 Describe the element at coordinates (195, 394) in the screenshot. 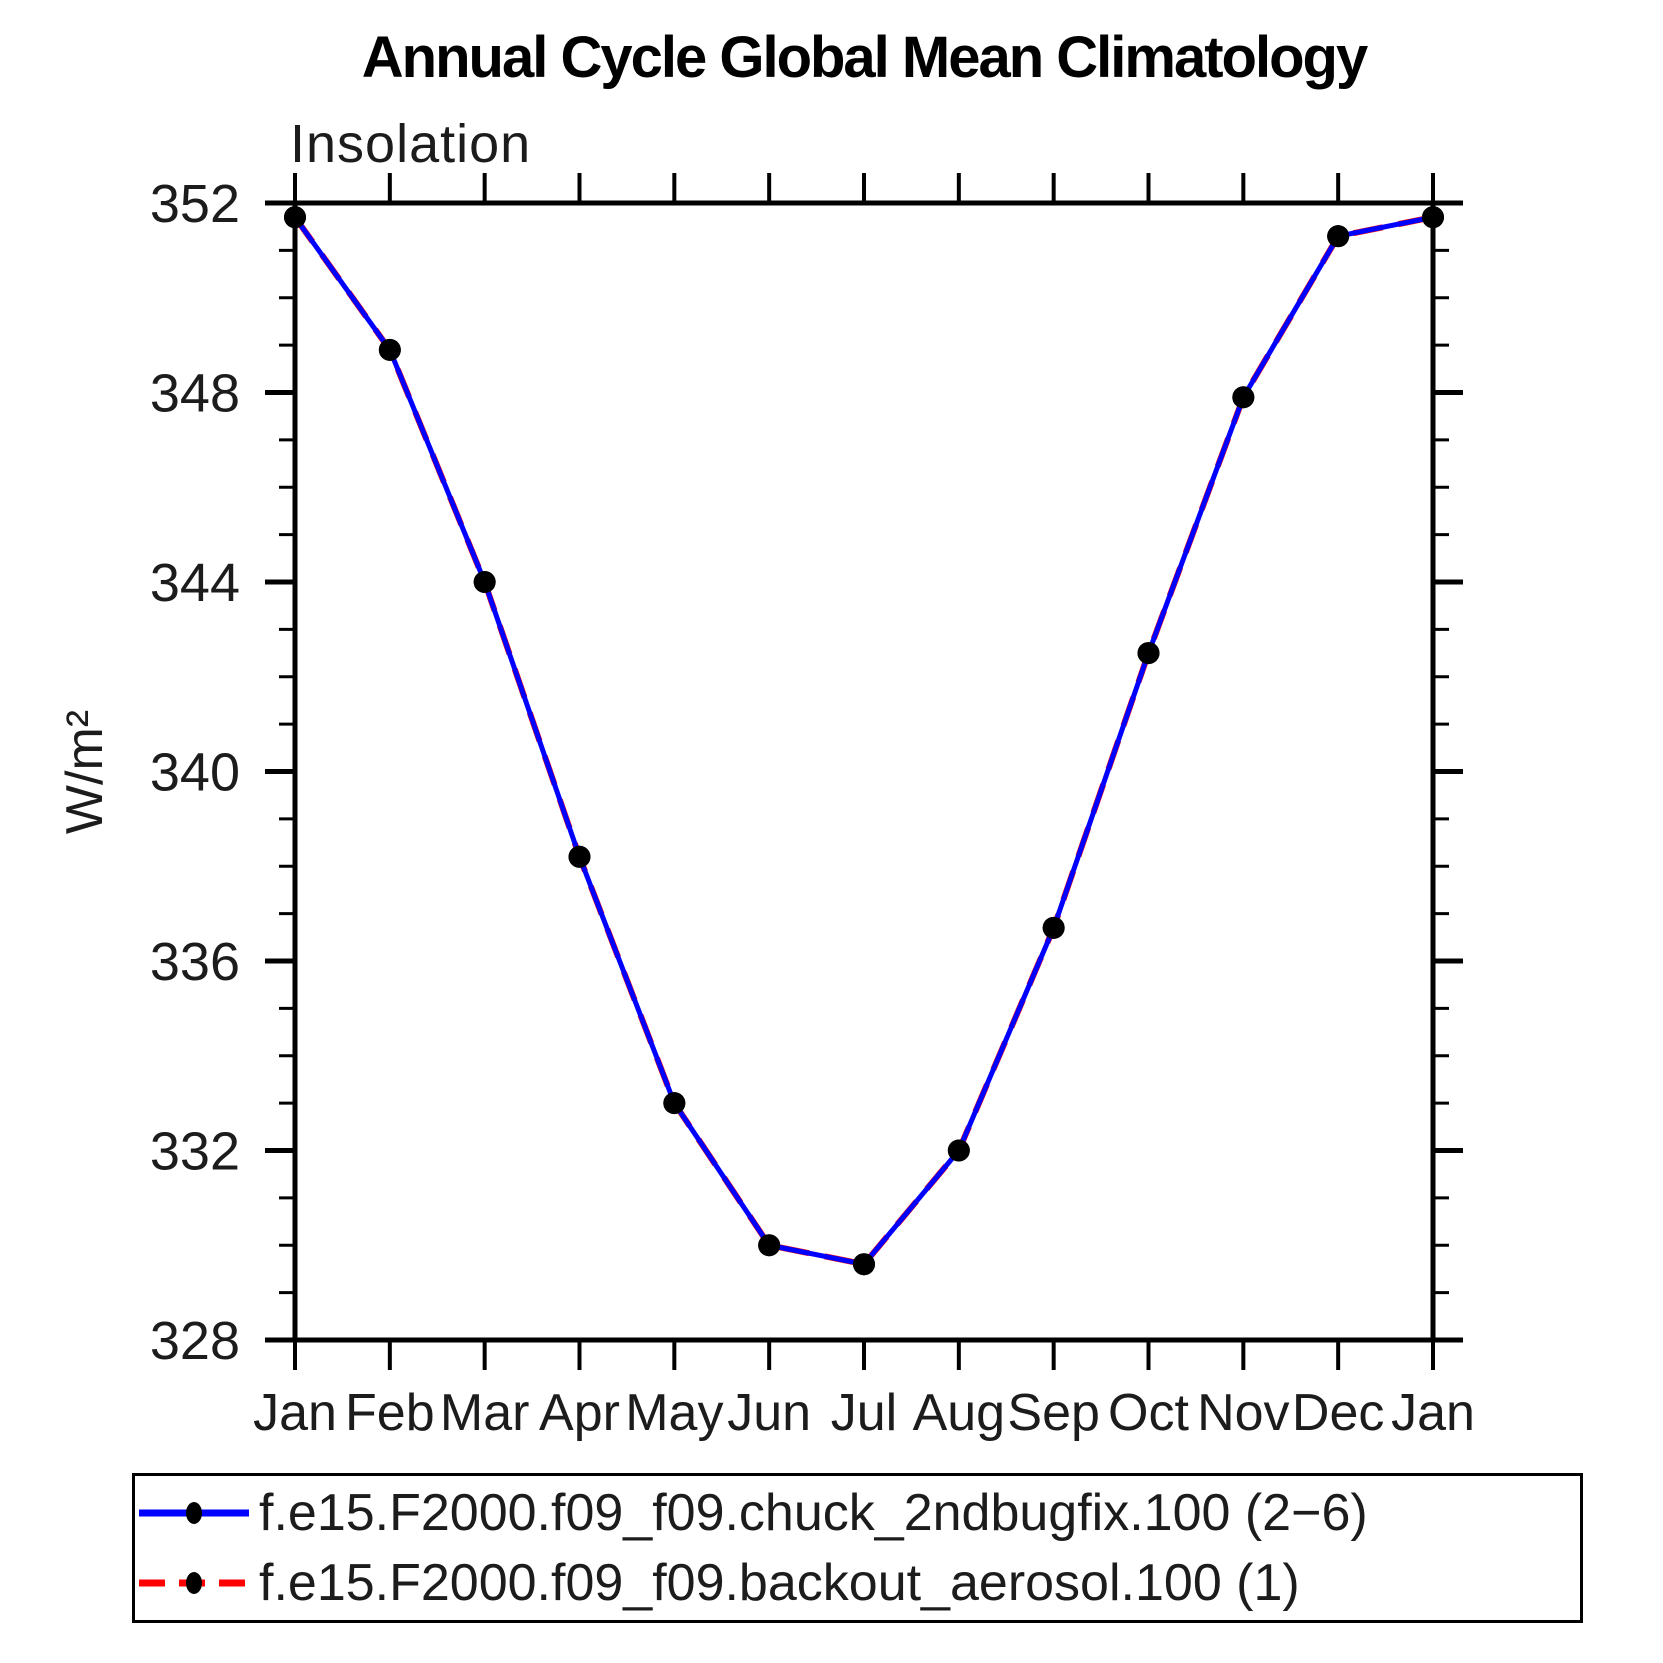

I see `y-tick-label: 348` at that location.